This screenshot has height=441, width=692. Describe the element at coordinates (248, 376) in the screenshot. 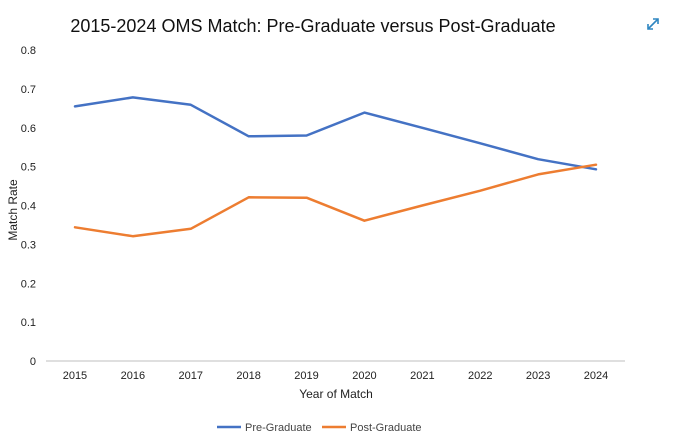

I see `x-tick-label: 2018` at that location.